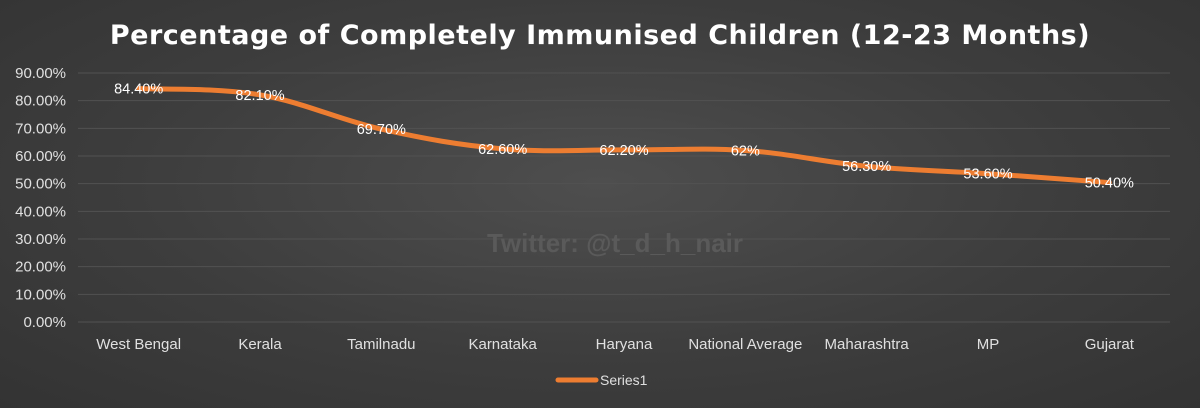 This screenshot has width=1200, height=408. I want to click on legend: Series1, so click(601, 380).